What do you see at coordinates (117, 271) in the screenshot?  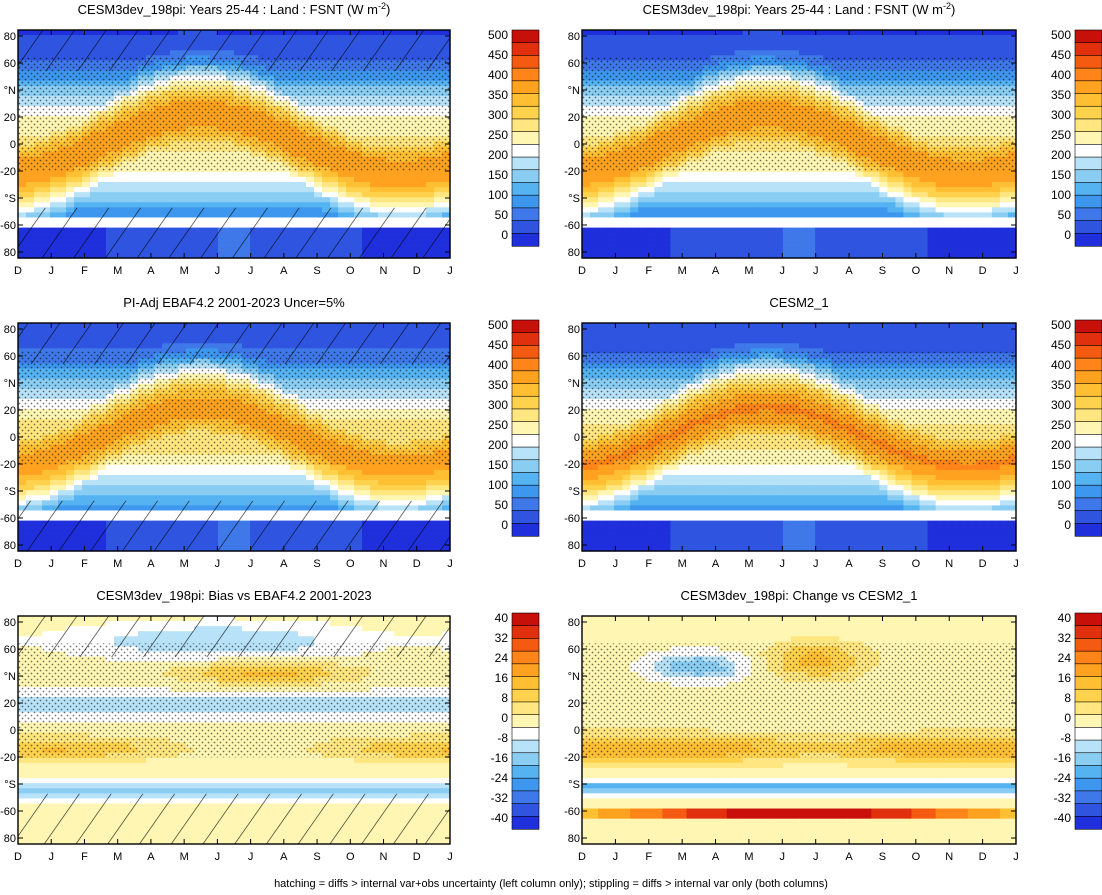 I see `x-tick-label: M` at bounding box center [117, 271].